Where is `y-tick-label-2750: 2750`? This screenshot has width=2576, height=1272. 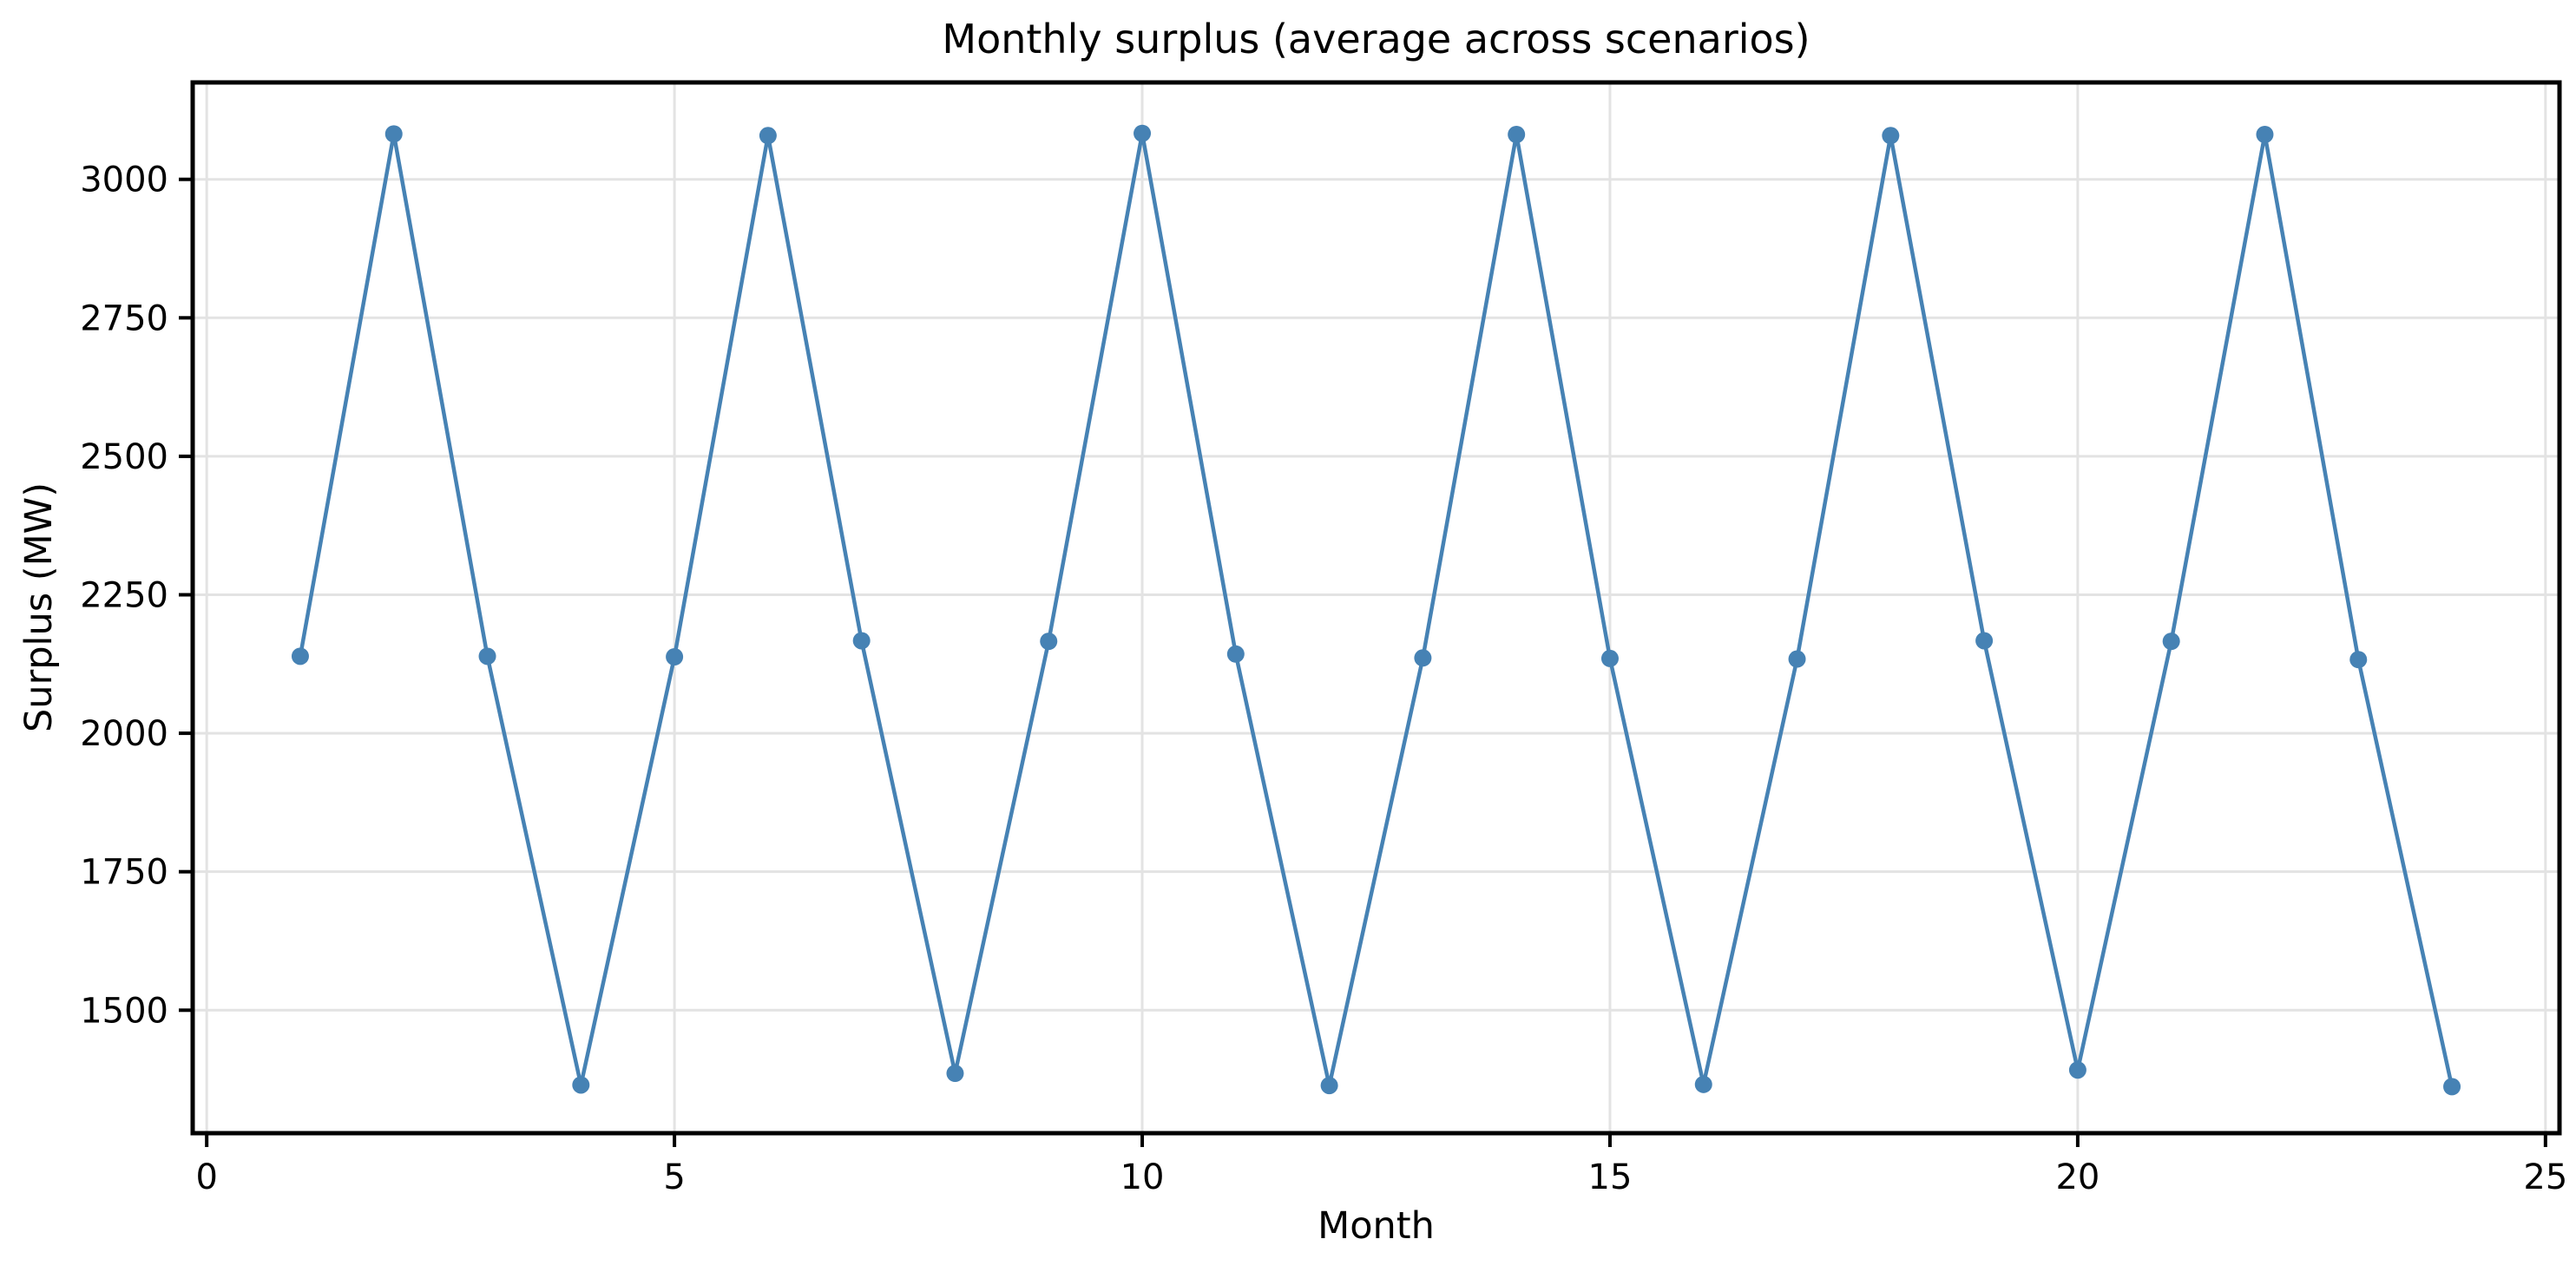 y-tick-label-2750: 2750 is located at coordinates (124, 318).